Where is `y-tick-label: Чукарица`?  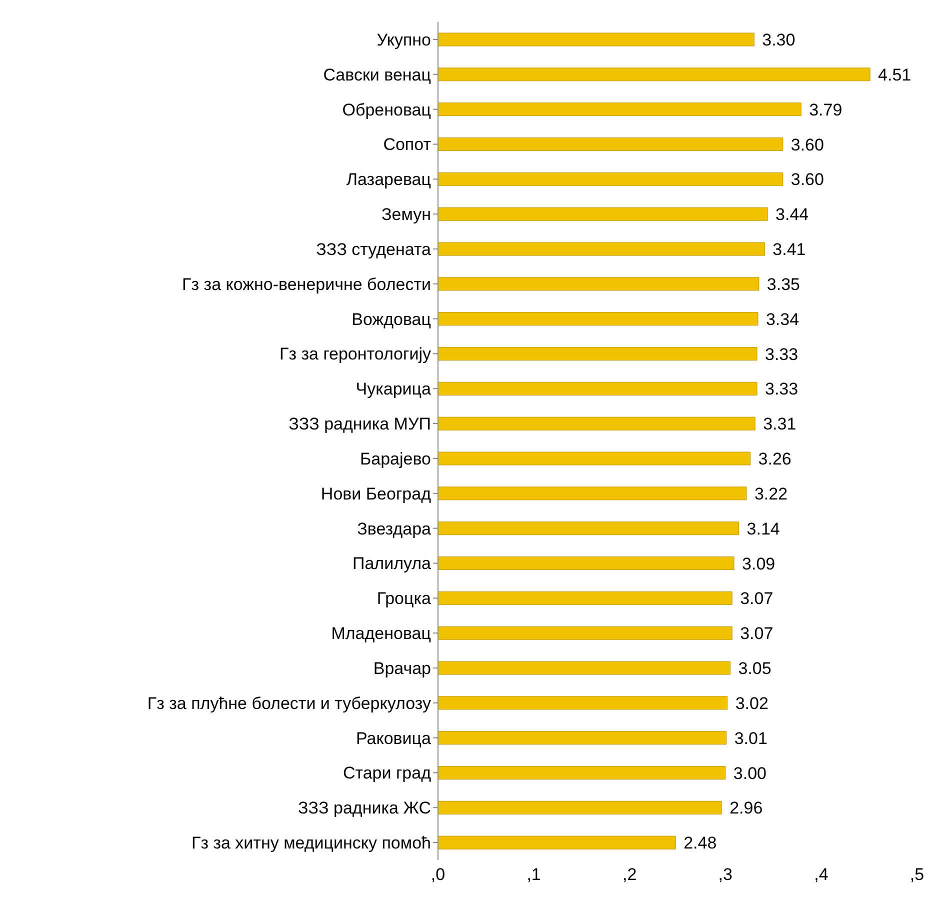
y-tick-label: Чукарица is located at coordinates (394, 389).